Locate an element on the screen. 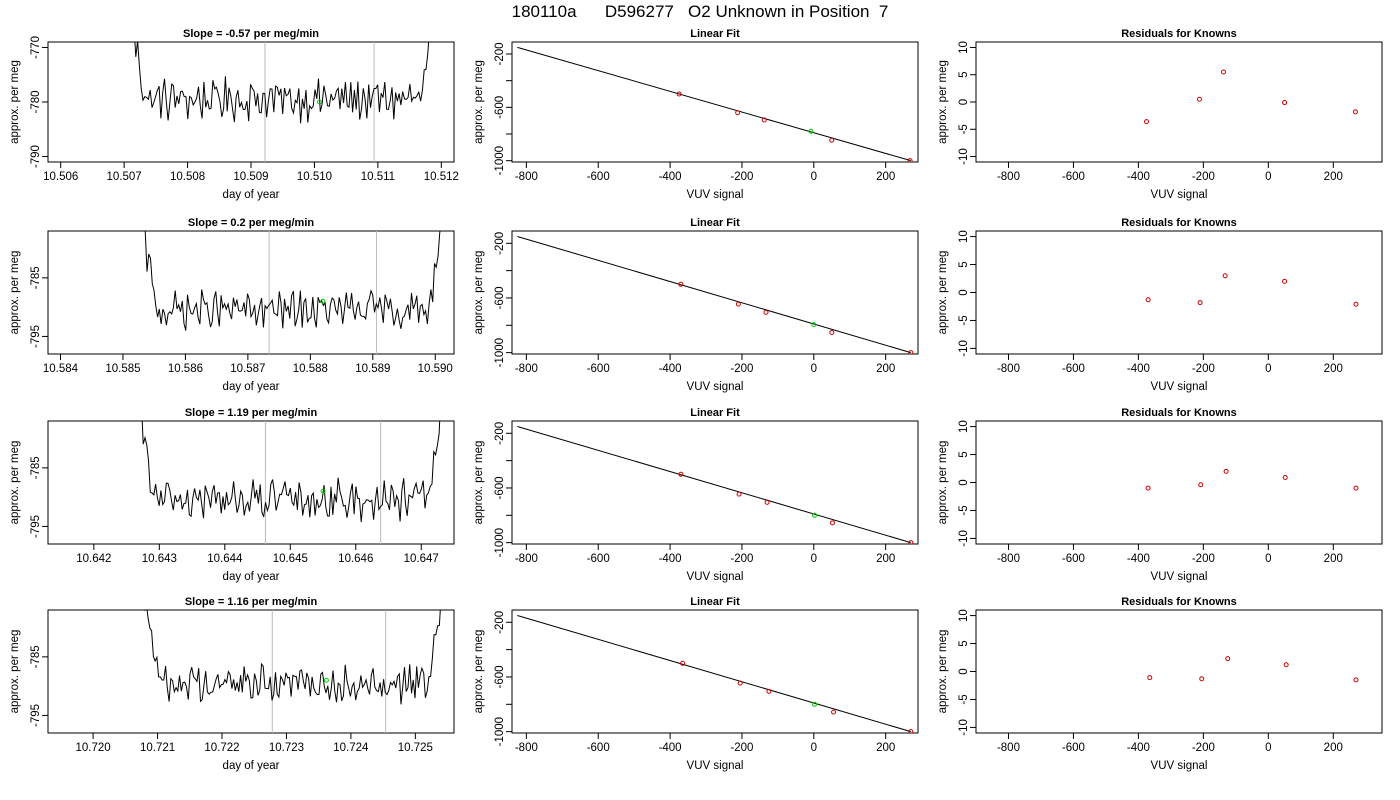 The height and width of the screenshot is (800, 1400). panel-title: Slope = 1.19 per meg/min is located at coordinates (251, 413).